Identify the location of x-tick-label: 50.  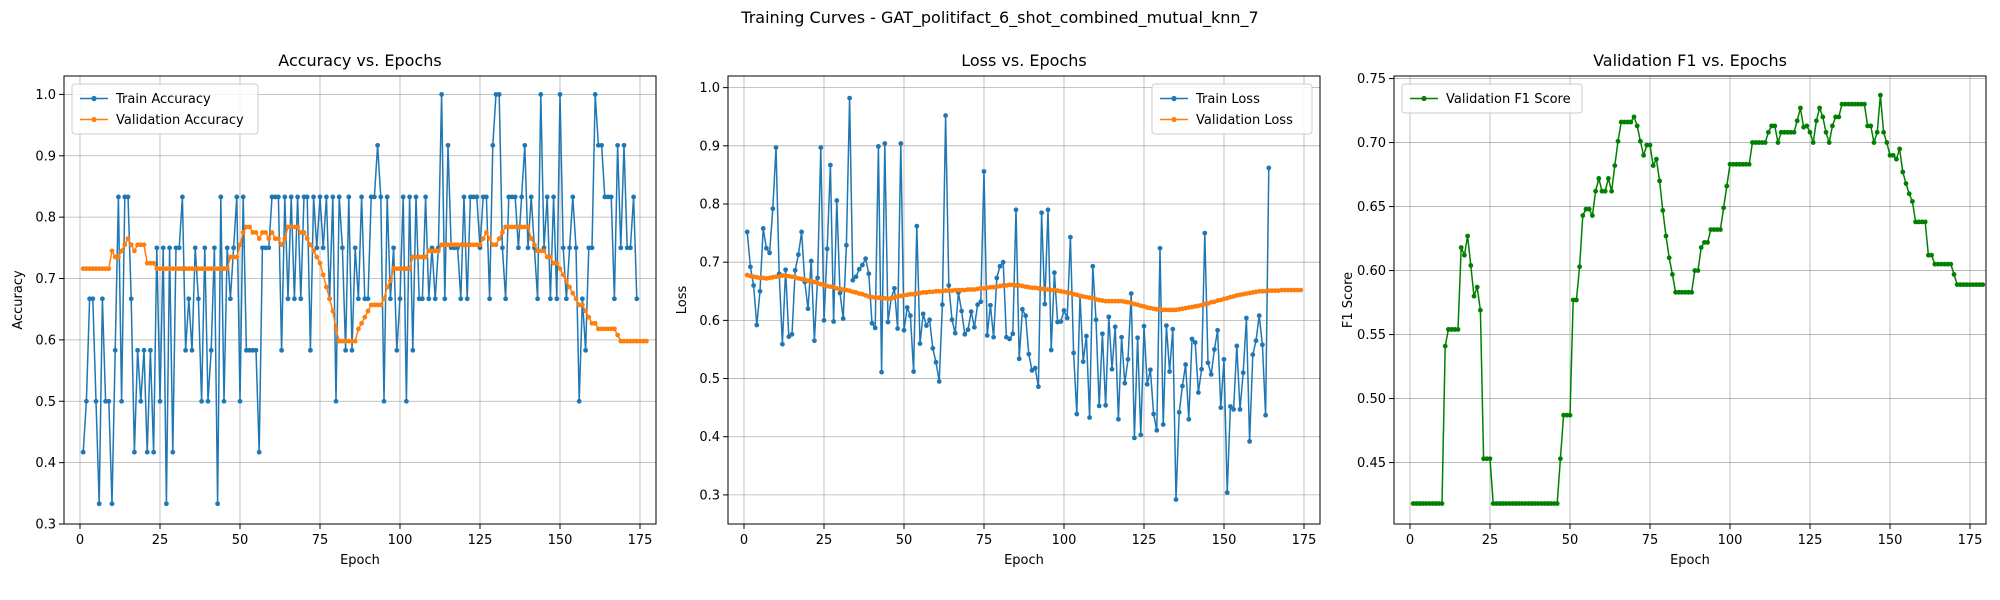
(1570, 540).